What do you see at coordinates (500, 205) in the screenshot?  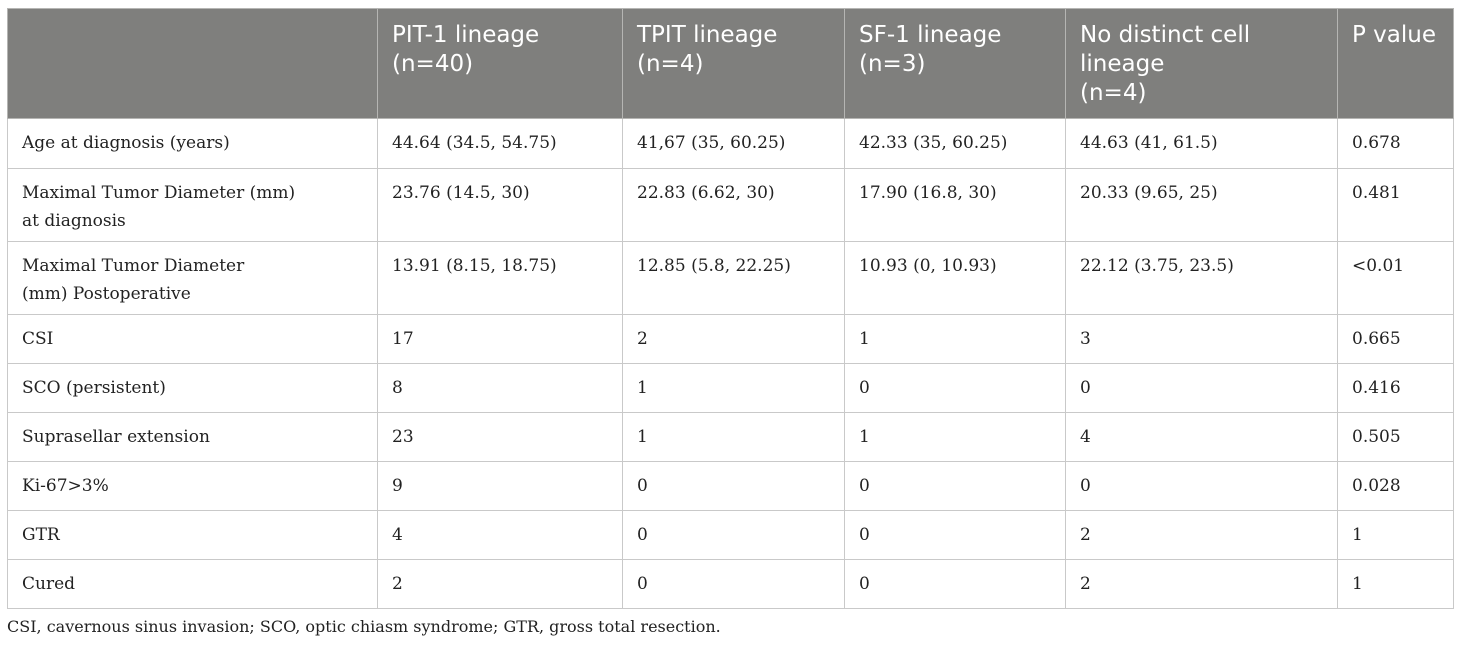 I see `cell-pit1: 23.76 (14.5, 30)` at bounding box center [500, 205].